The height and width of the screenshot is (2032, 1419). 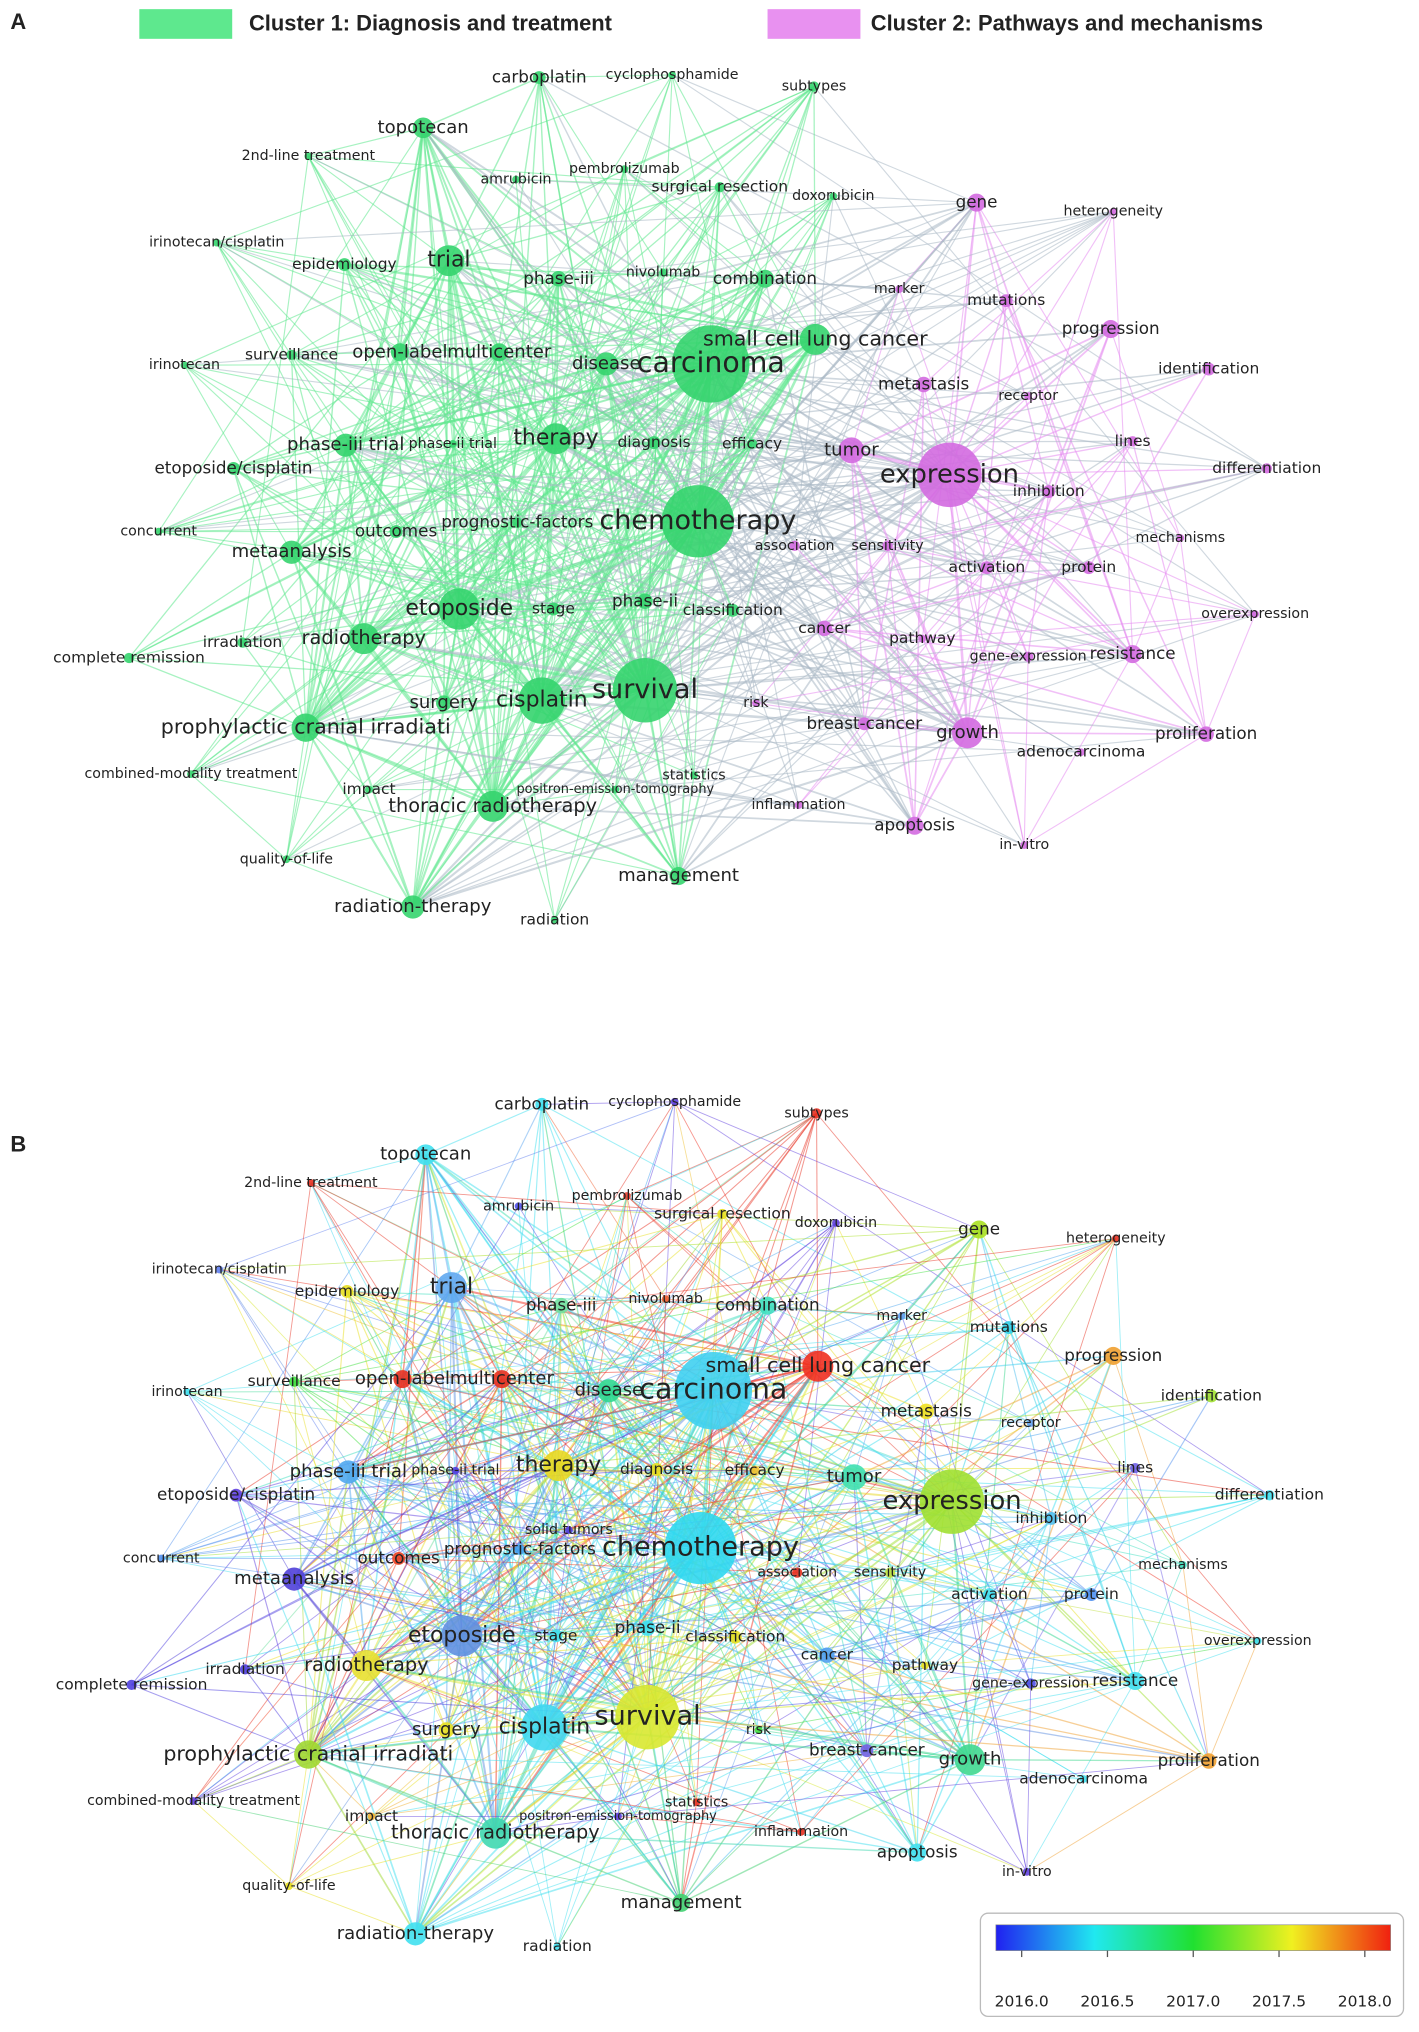 I want to click on node-label: in-vitro, so click(x=1024, y=845).